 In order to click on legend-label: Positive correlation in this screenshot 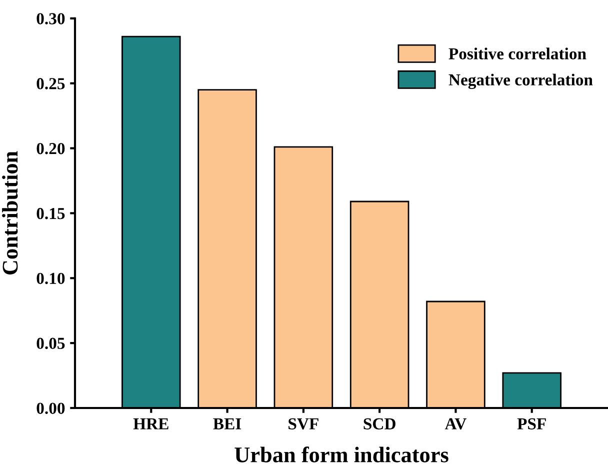, I will do `click(517, 54)`.